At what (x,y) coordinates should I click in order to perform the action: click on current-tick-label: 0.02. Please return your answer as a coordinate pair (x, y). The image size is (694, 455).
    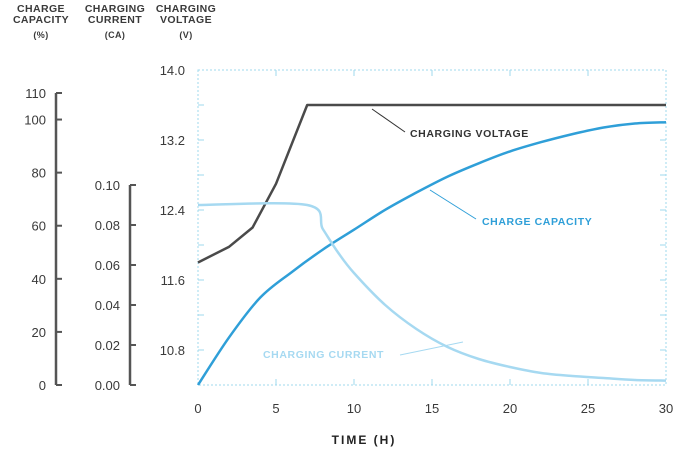
    Looking at the image, I should click on (107, 345).